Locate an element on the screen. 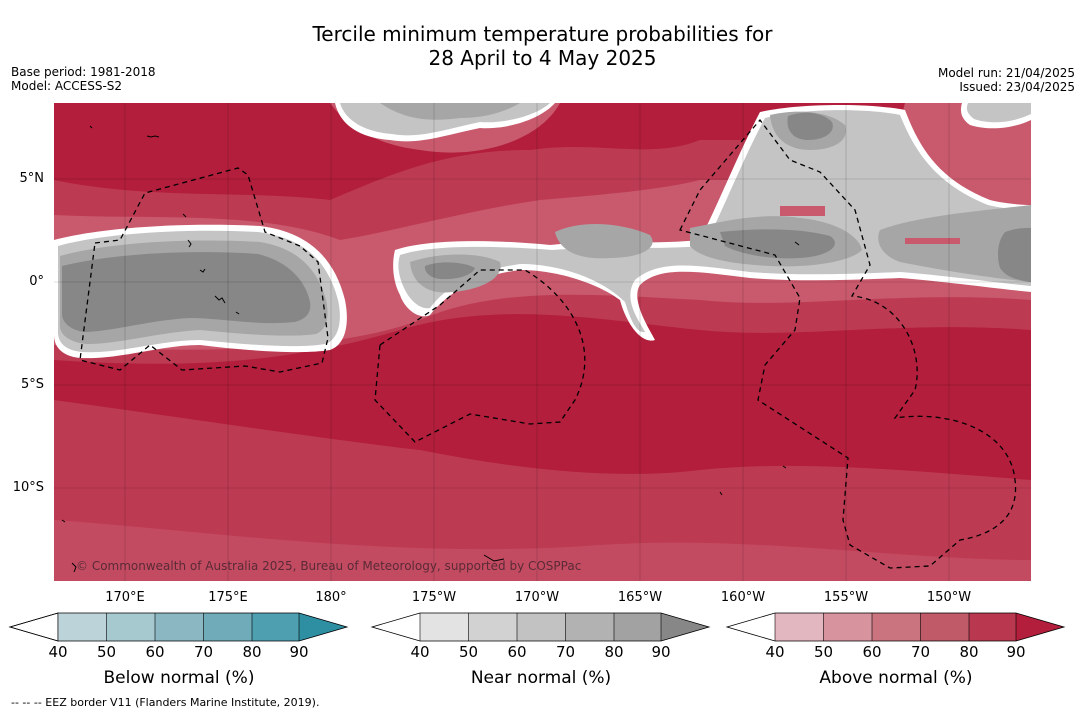 The image size is (1085, 713). near-tick-90: 90 is located at coordinates (661, 652).